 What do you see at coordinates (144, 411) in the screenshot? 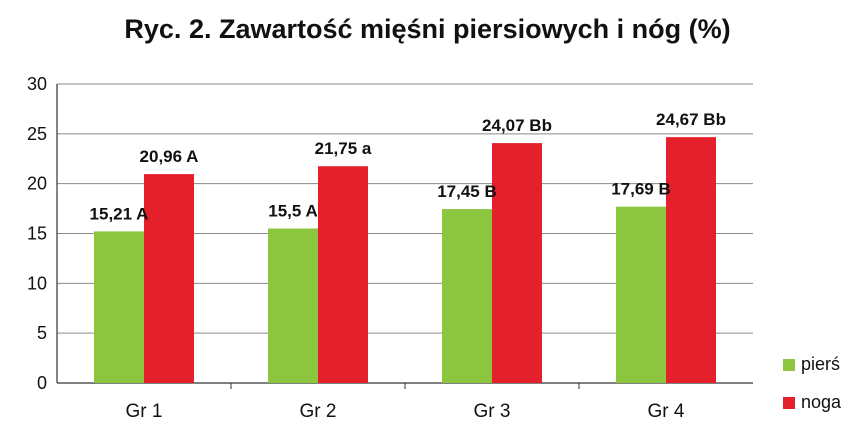
I see `x-category-label: Gr 1` at bounding box center [144, 411].